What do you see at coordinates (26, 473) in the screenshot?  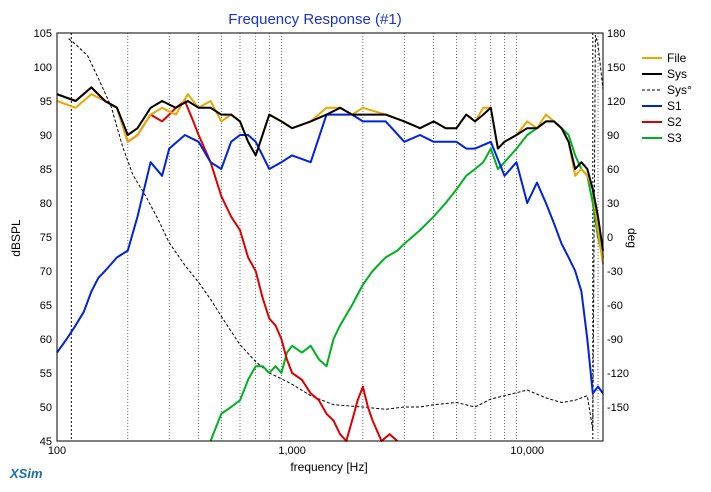 I see `xsim-logo-text: XSim` at bounding box center [26, 473].